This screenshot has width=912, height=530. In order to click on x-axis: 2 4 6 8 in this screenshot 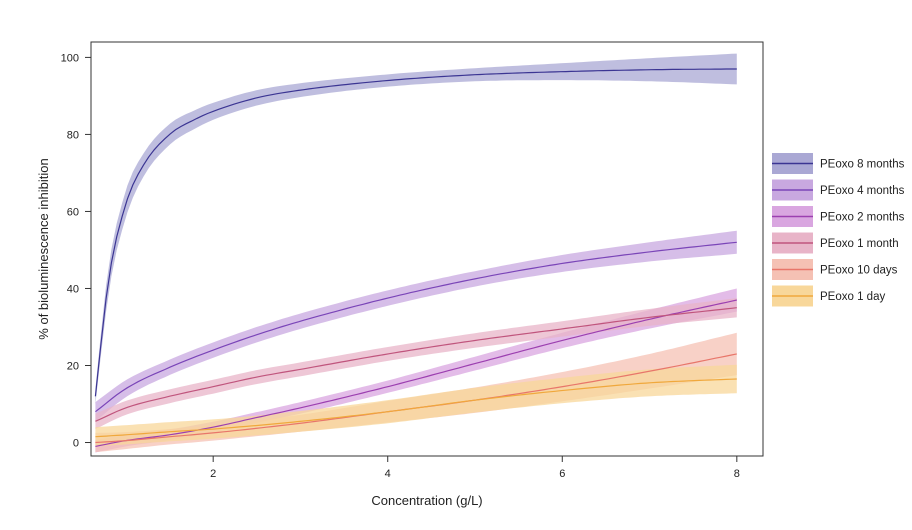, I will do `click(475, 468)`.